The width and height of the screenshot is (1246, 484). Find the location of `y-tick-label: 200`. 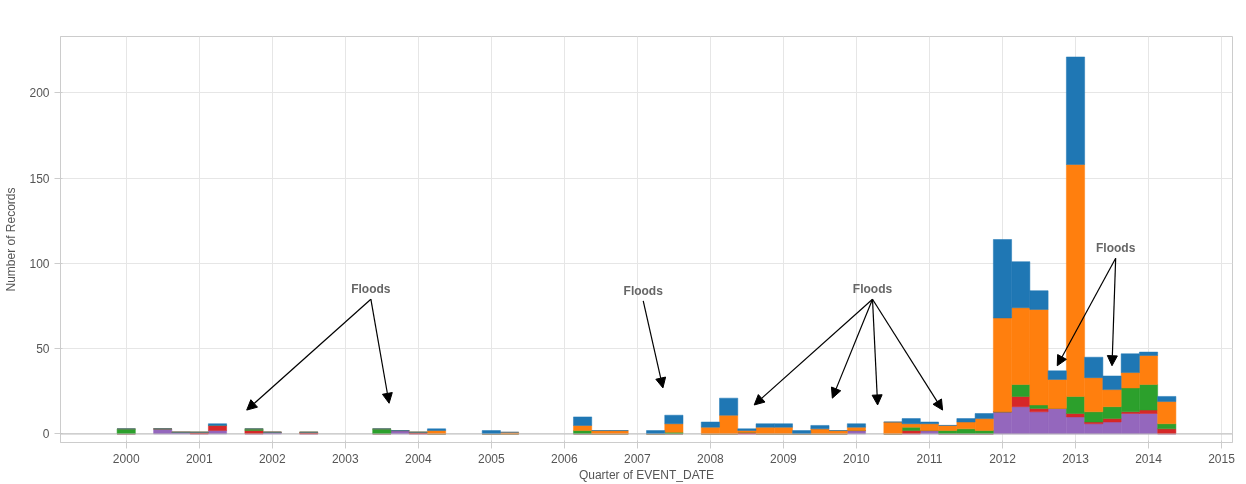

y-tick-label: 200 is located at coordinates (39, 93).